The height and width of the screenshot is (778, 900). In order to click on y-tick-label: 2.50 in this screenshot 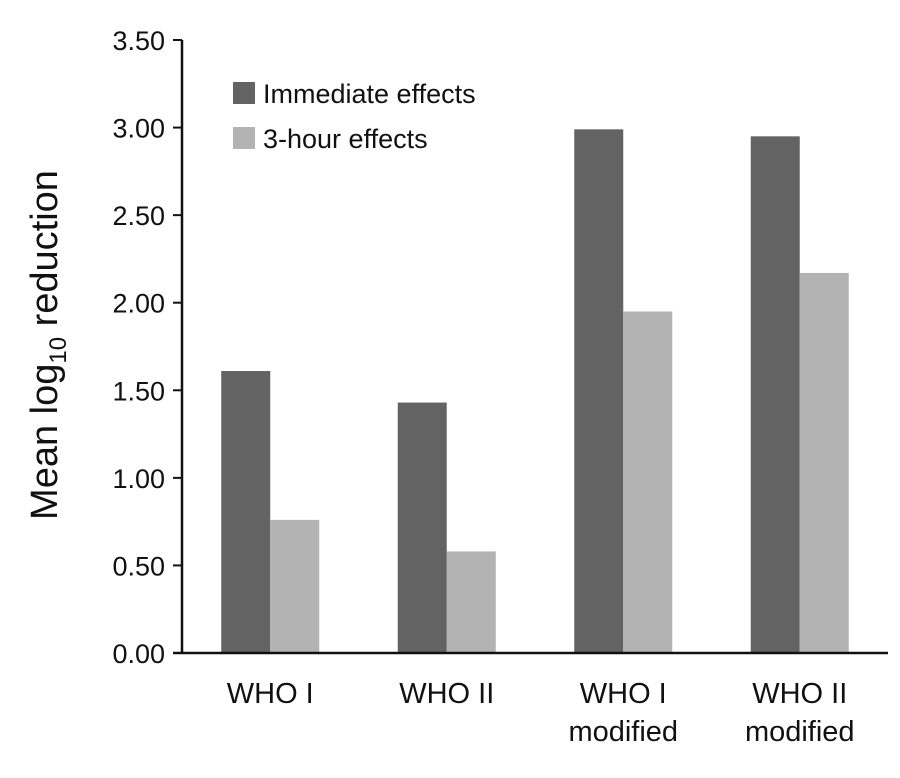, I will do `click(138, 216)`.